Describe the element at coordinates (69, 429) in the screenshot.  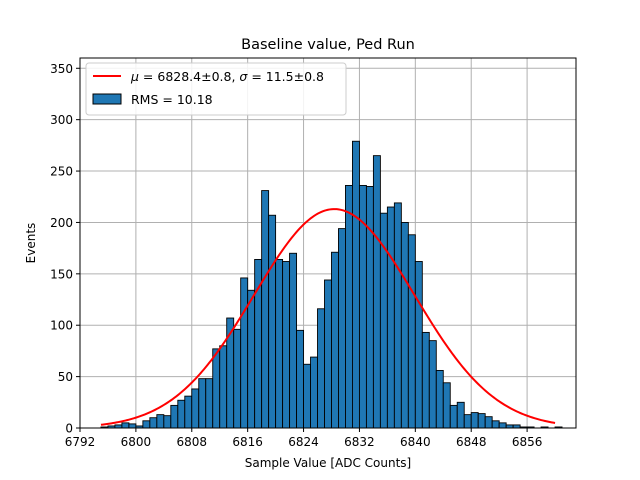
I see `y-tick-label: 0` at that location.